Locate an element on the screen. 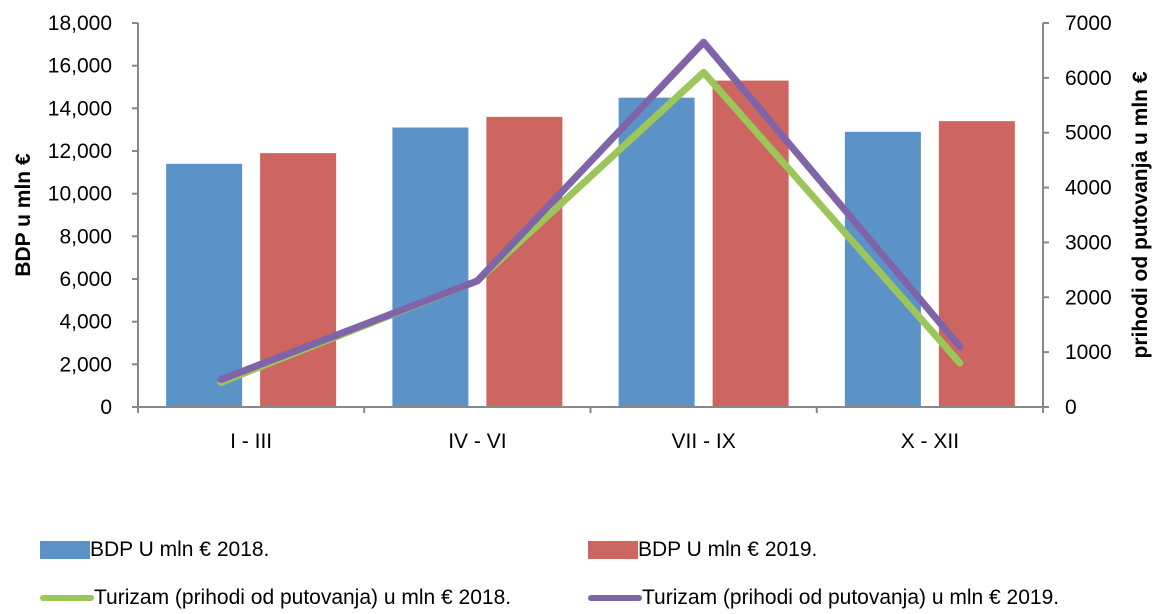 This screenshot has height=614, width=1155. y-tick-label-left: 18,000 is located at coordinates (80, 23).